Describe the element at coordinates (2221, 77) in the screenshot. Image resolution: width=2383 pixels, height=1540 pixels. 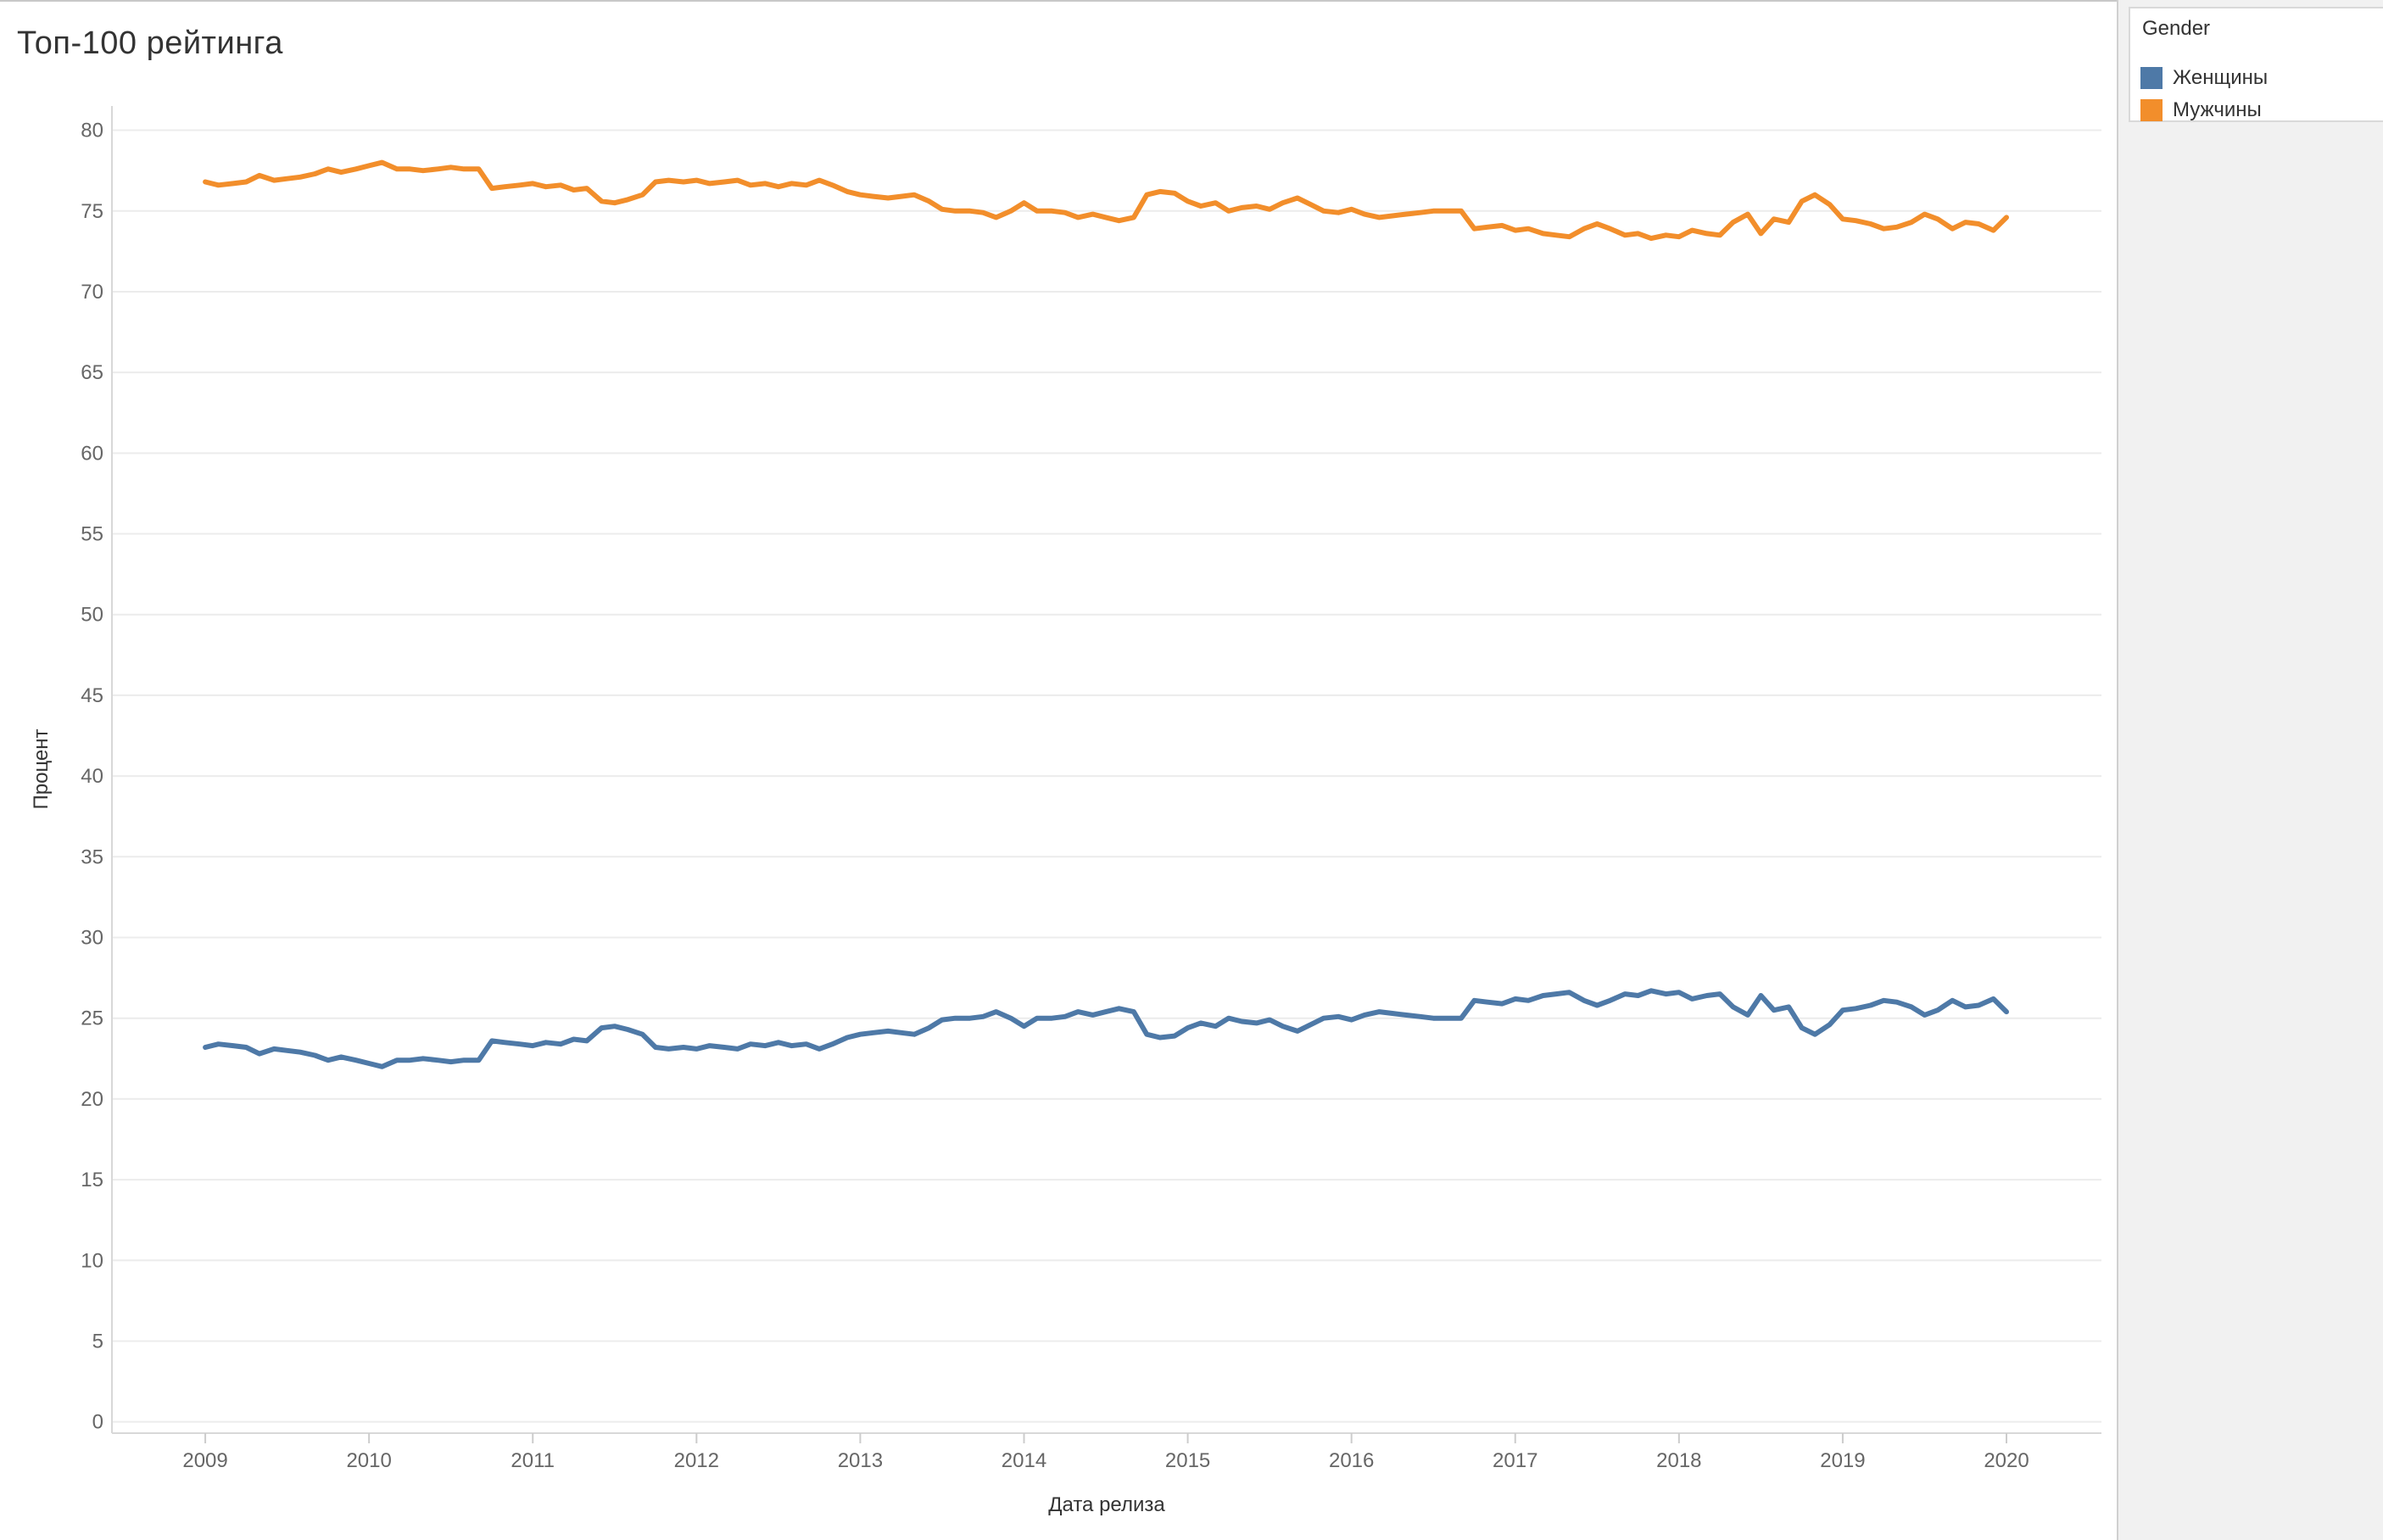
I see `legend-label-women: Женщины` at that location.